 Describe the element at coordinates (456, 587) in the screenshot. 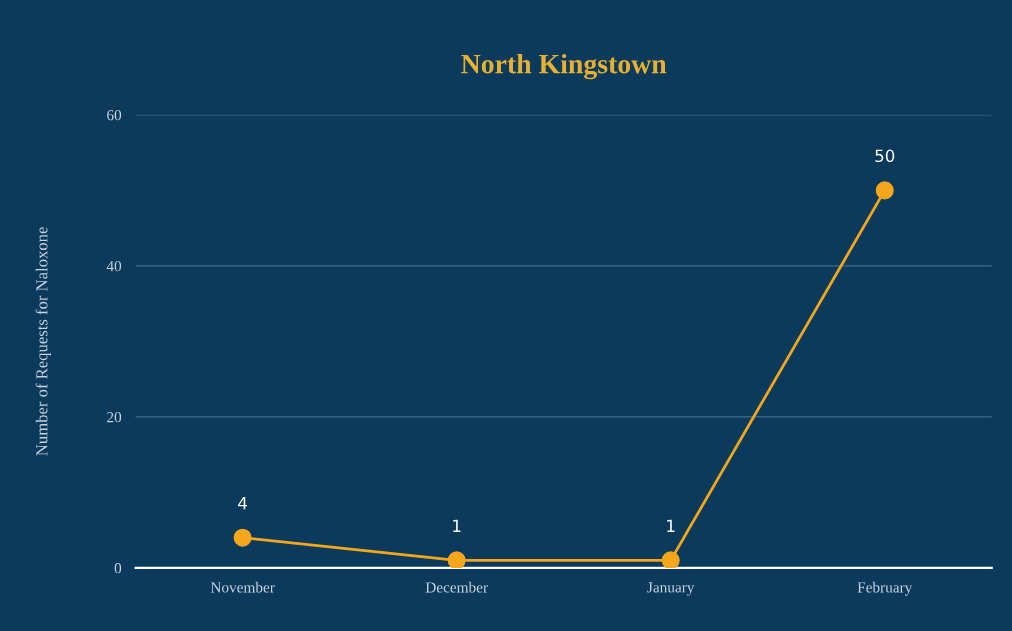

I see `x-tick-label: December` at that location.